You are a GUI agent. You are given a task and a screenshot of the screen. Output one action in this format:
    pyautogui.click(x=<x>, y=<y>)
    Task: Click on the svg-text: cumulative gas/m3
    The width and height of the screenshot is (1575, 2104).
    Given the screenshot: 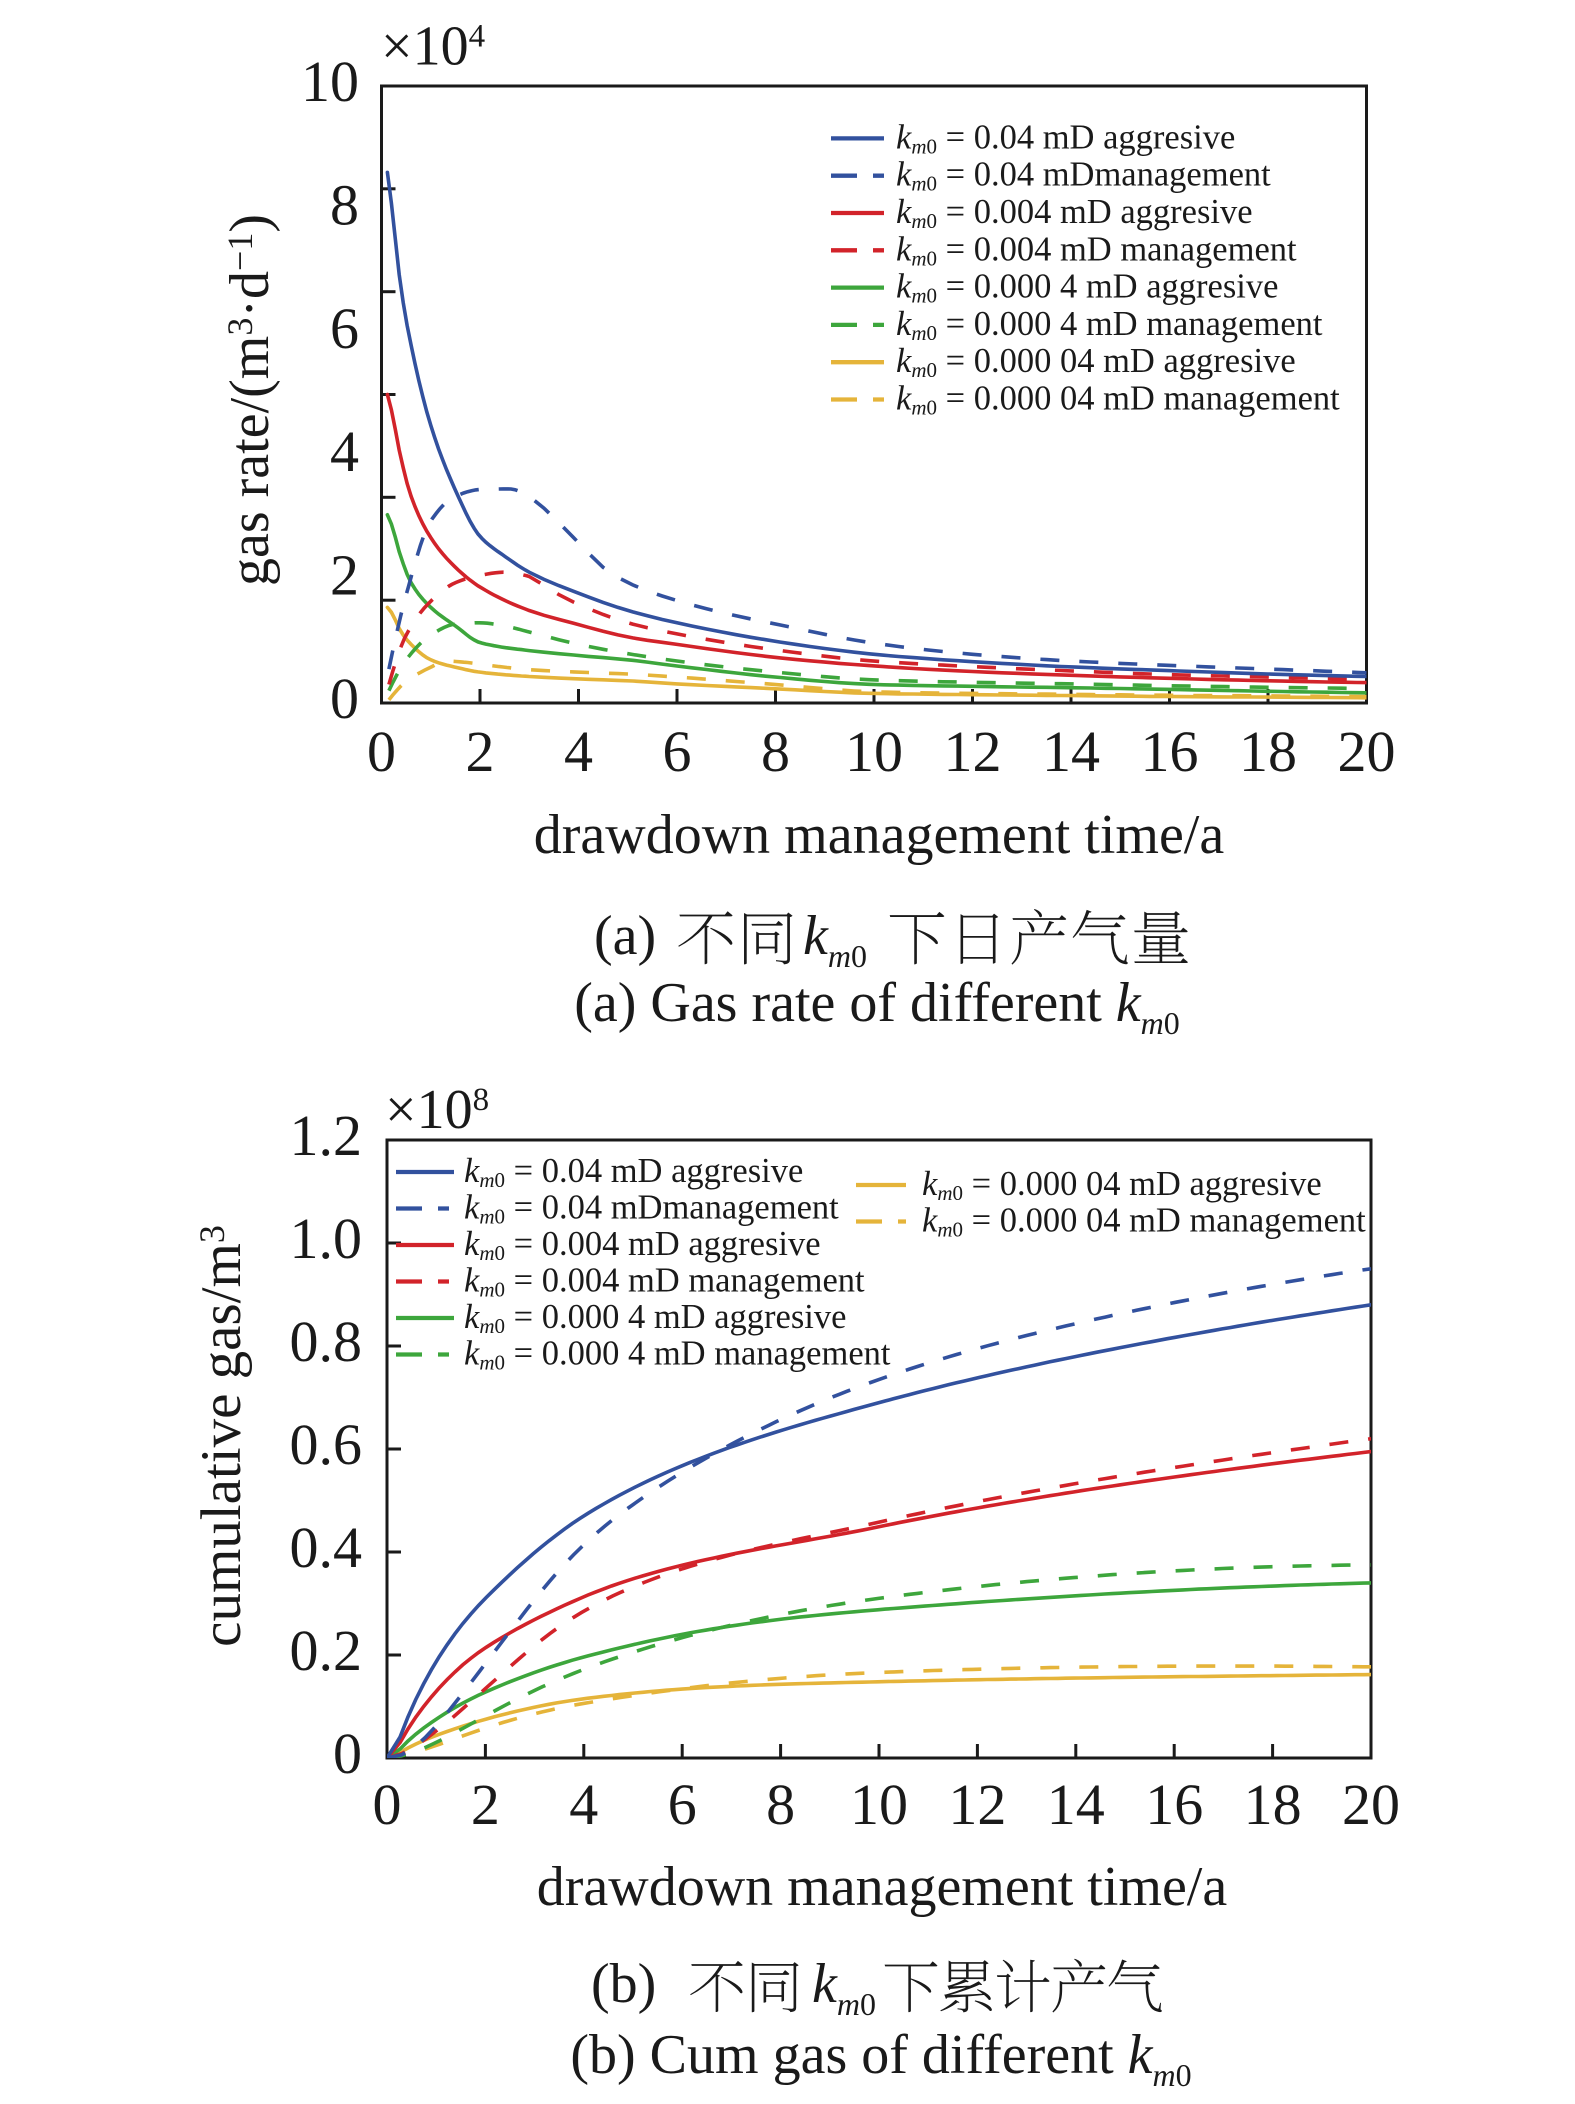 What is the action you would take?
    pyautogui.click(x=221, y=1436)
    